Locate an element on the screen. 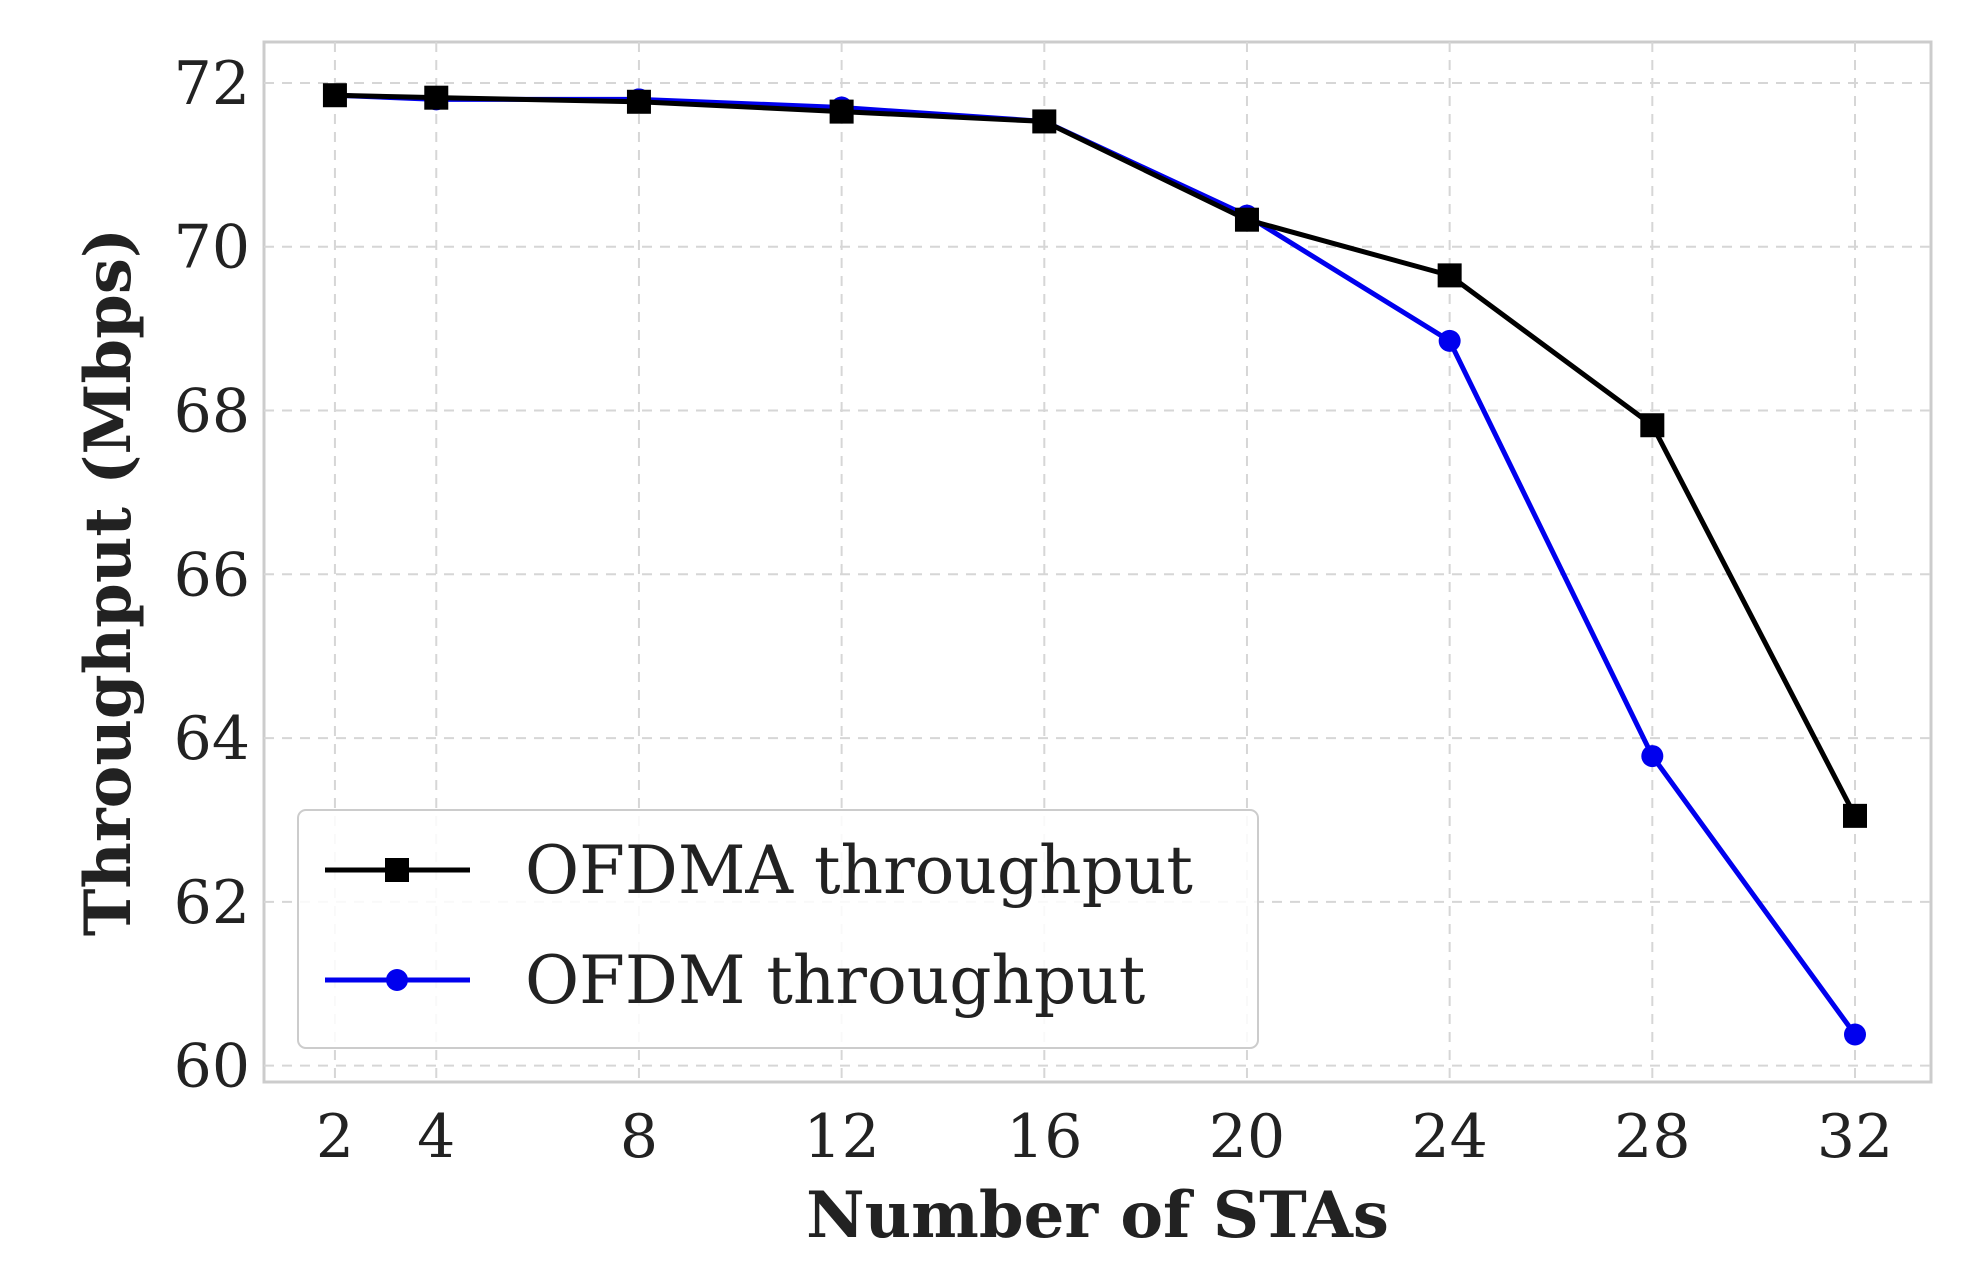 The width and height of the screenshot is (1964, 1266). legend: OFDMA throughput OFDM throughput is located at coordinates (778, 929).